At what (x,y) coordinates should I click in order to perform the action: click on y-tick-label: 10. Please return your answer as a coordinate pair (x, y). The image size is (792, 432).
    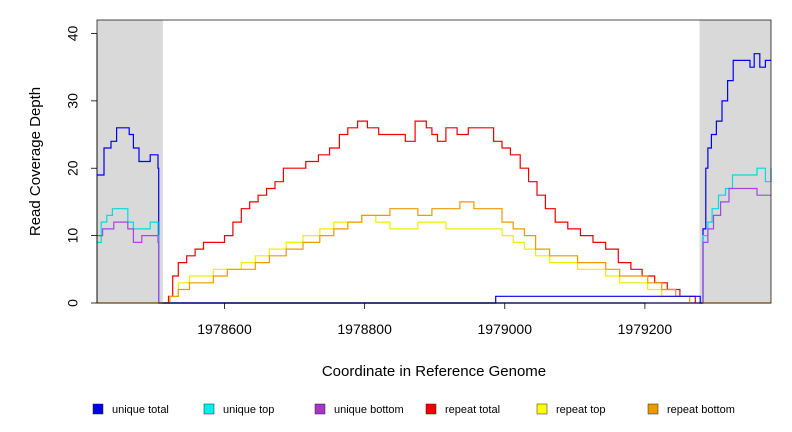
    Looking at the image, I should click on (73, 236).